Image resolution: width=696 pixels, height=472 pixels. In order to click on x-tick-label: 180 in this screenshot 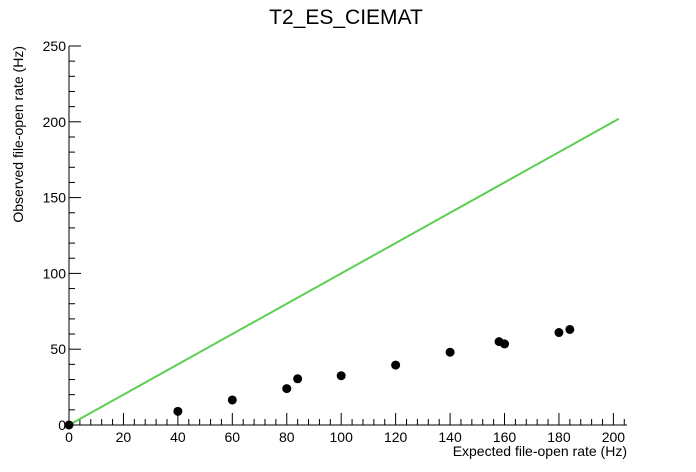, I will do `click(559, 437)`.